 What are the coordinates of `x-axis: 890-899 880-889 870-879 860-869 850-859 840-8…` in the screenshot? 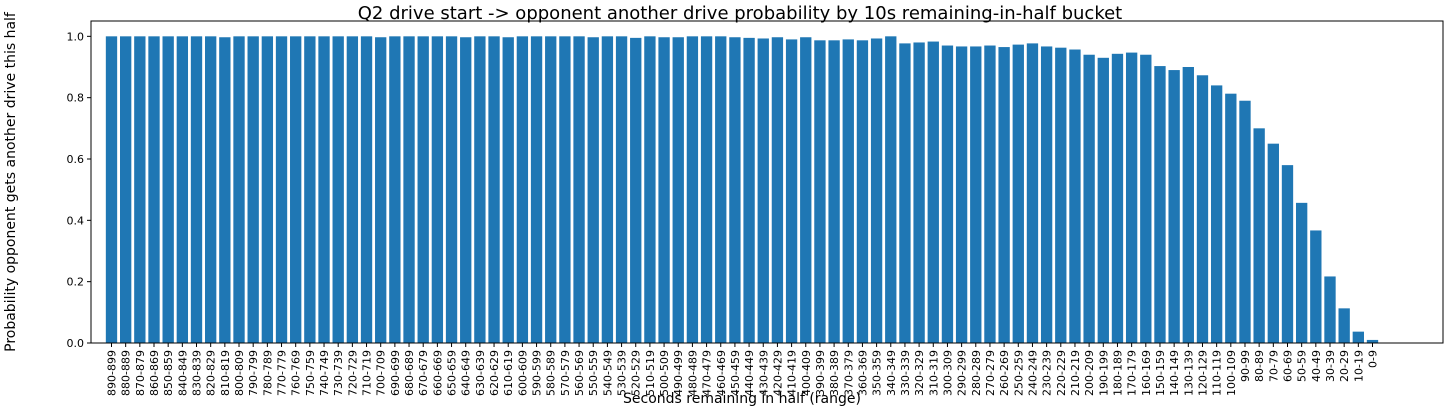 It's located at (743, 369).